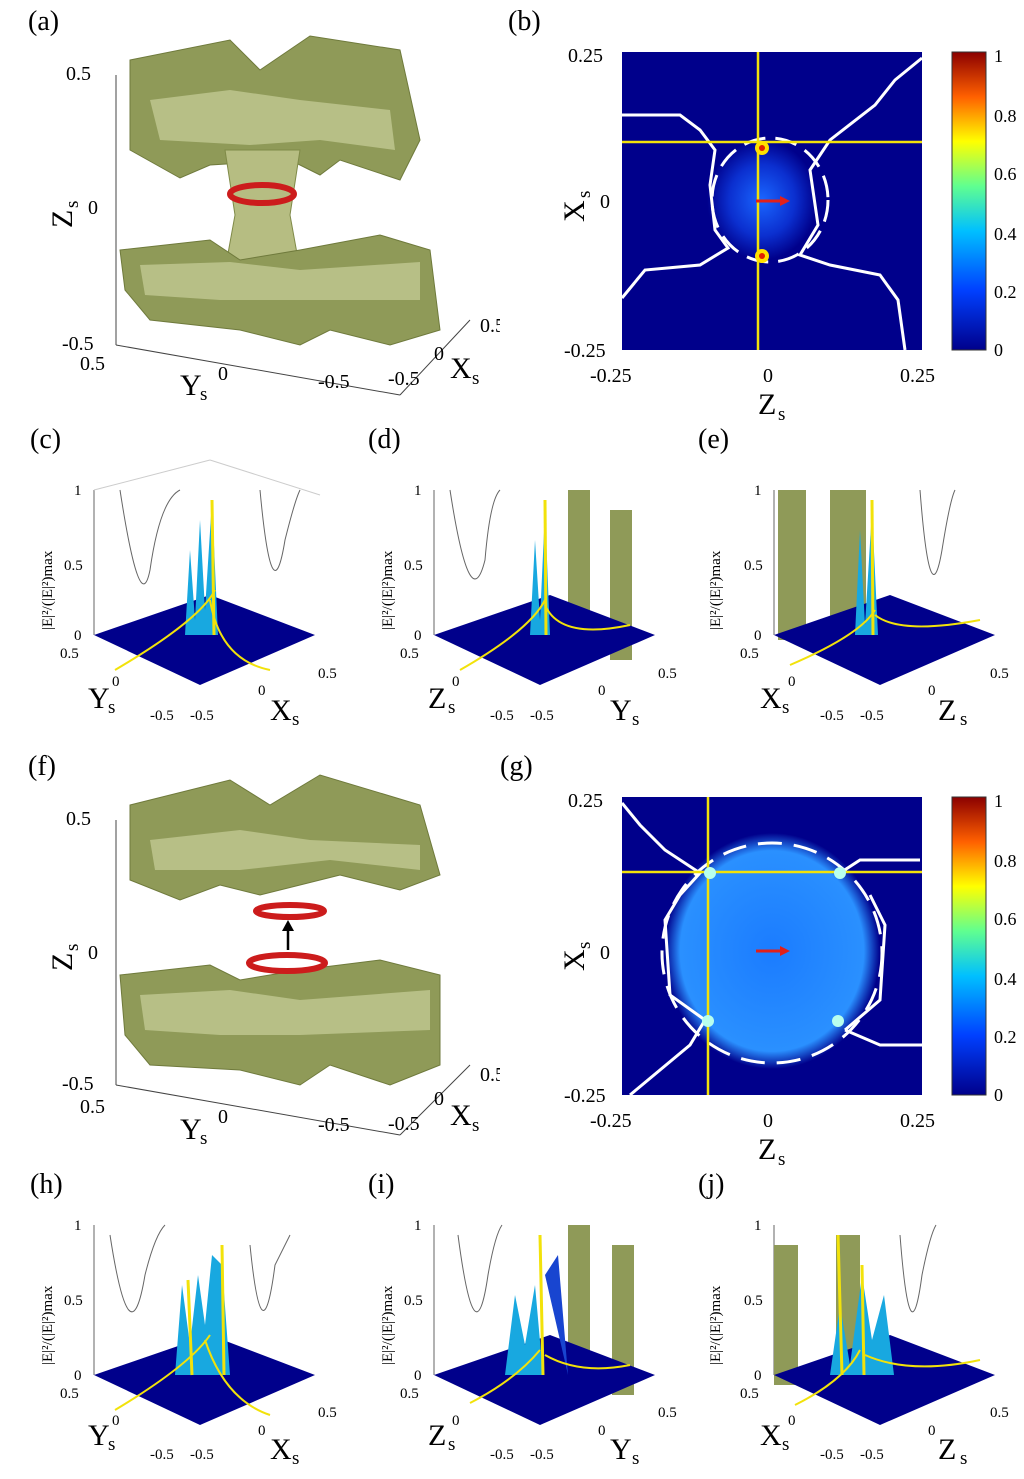  I want to click on axis-sub-xs: s, so click(584, 945).